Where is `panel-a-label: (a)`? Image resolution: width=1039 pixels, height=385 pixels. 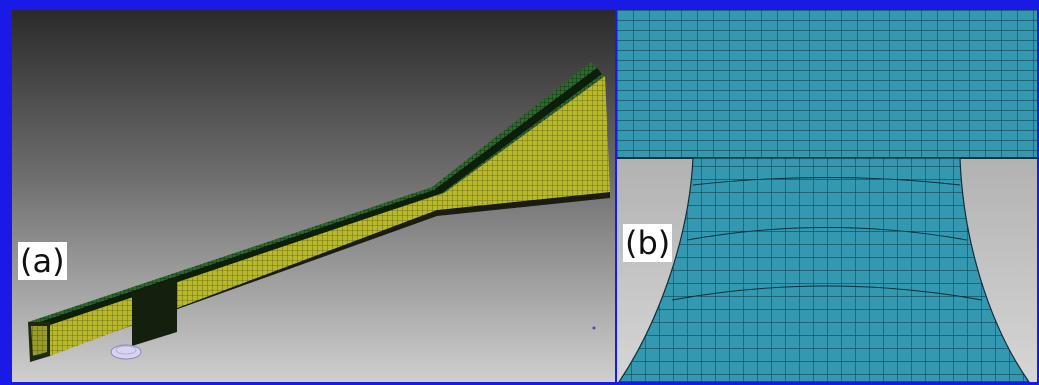
panel-a-label: (a) is located at coordinates (42, 261).